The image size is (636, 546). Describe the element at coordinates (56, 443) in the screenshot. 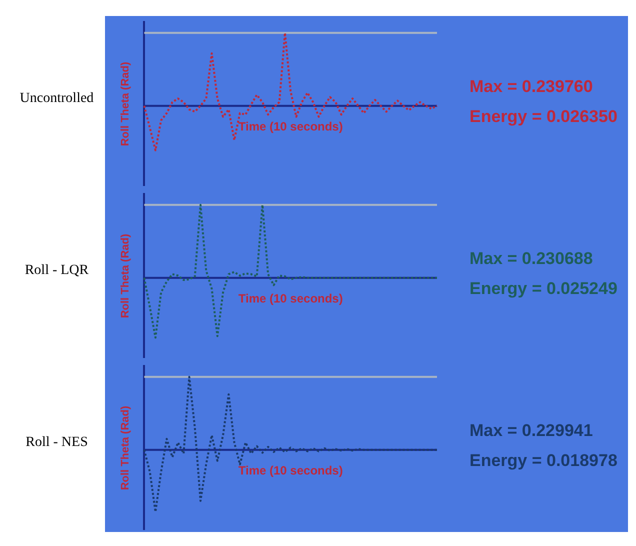

I see `text: Roll - NES` at that location.